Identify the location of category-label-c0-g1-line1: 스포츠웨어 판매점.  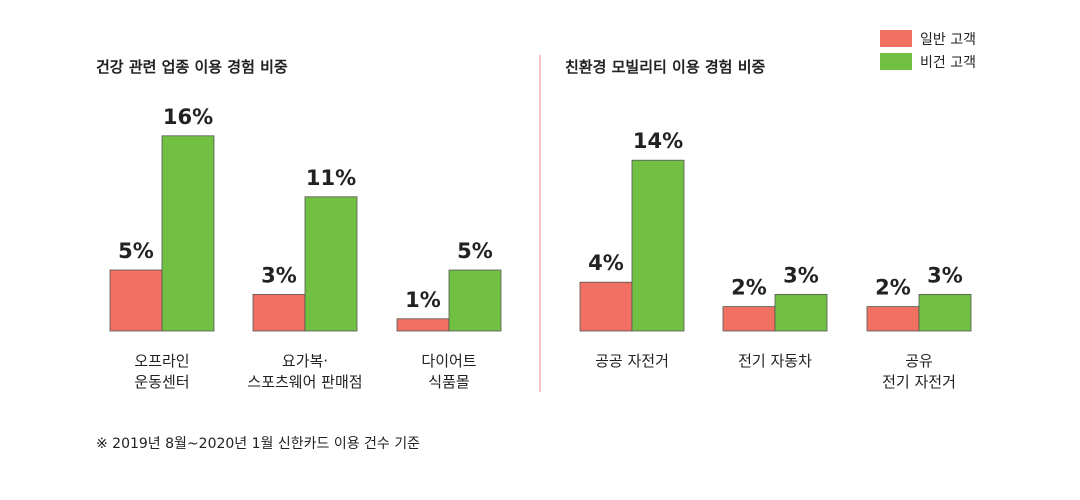
(304, 382).